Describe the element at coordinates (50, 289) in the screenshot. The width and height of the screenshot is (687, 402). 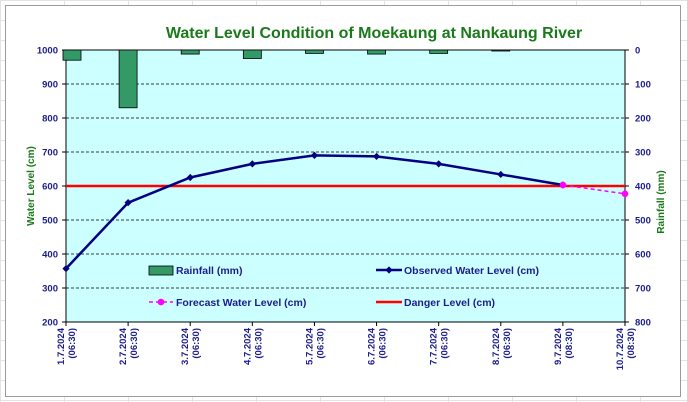
I see `y-tick-label: 300` at that location.